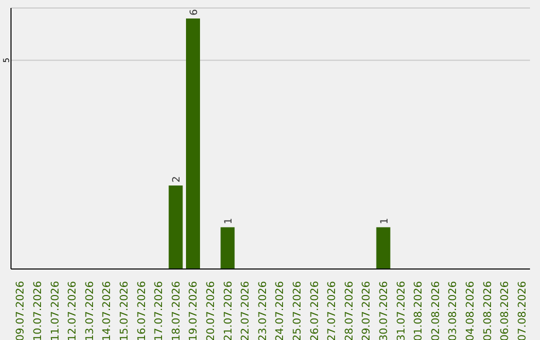 The width and height of the screenshot is (540, 340). Describe the element at coordinates (384, 310) in the screenshot. I see `x-tick-label: 30.07.2026` at that location.